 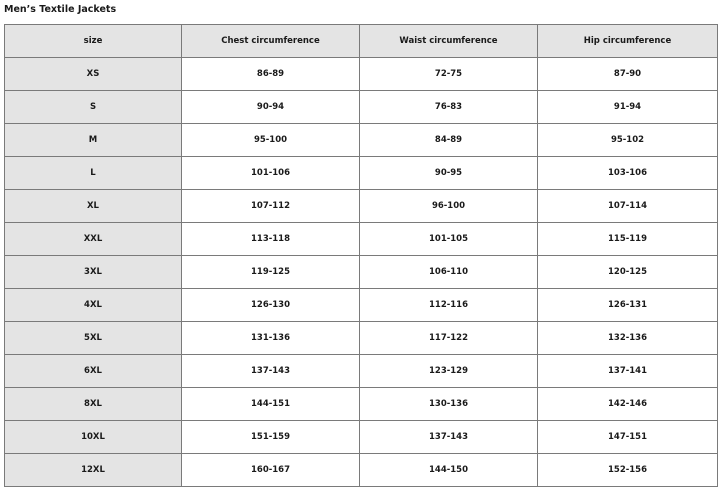 I want to click on hip-cell: 137-141, so click(x=627, y=371).